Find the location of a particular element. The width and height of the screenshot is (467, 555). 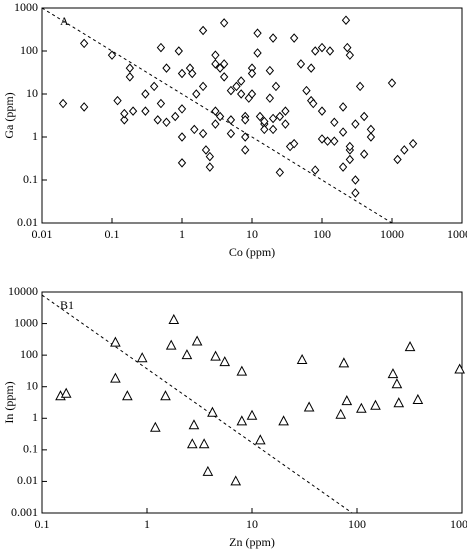

x-tick-label: 0.1 is located at coordinates (112, 234).